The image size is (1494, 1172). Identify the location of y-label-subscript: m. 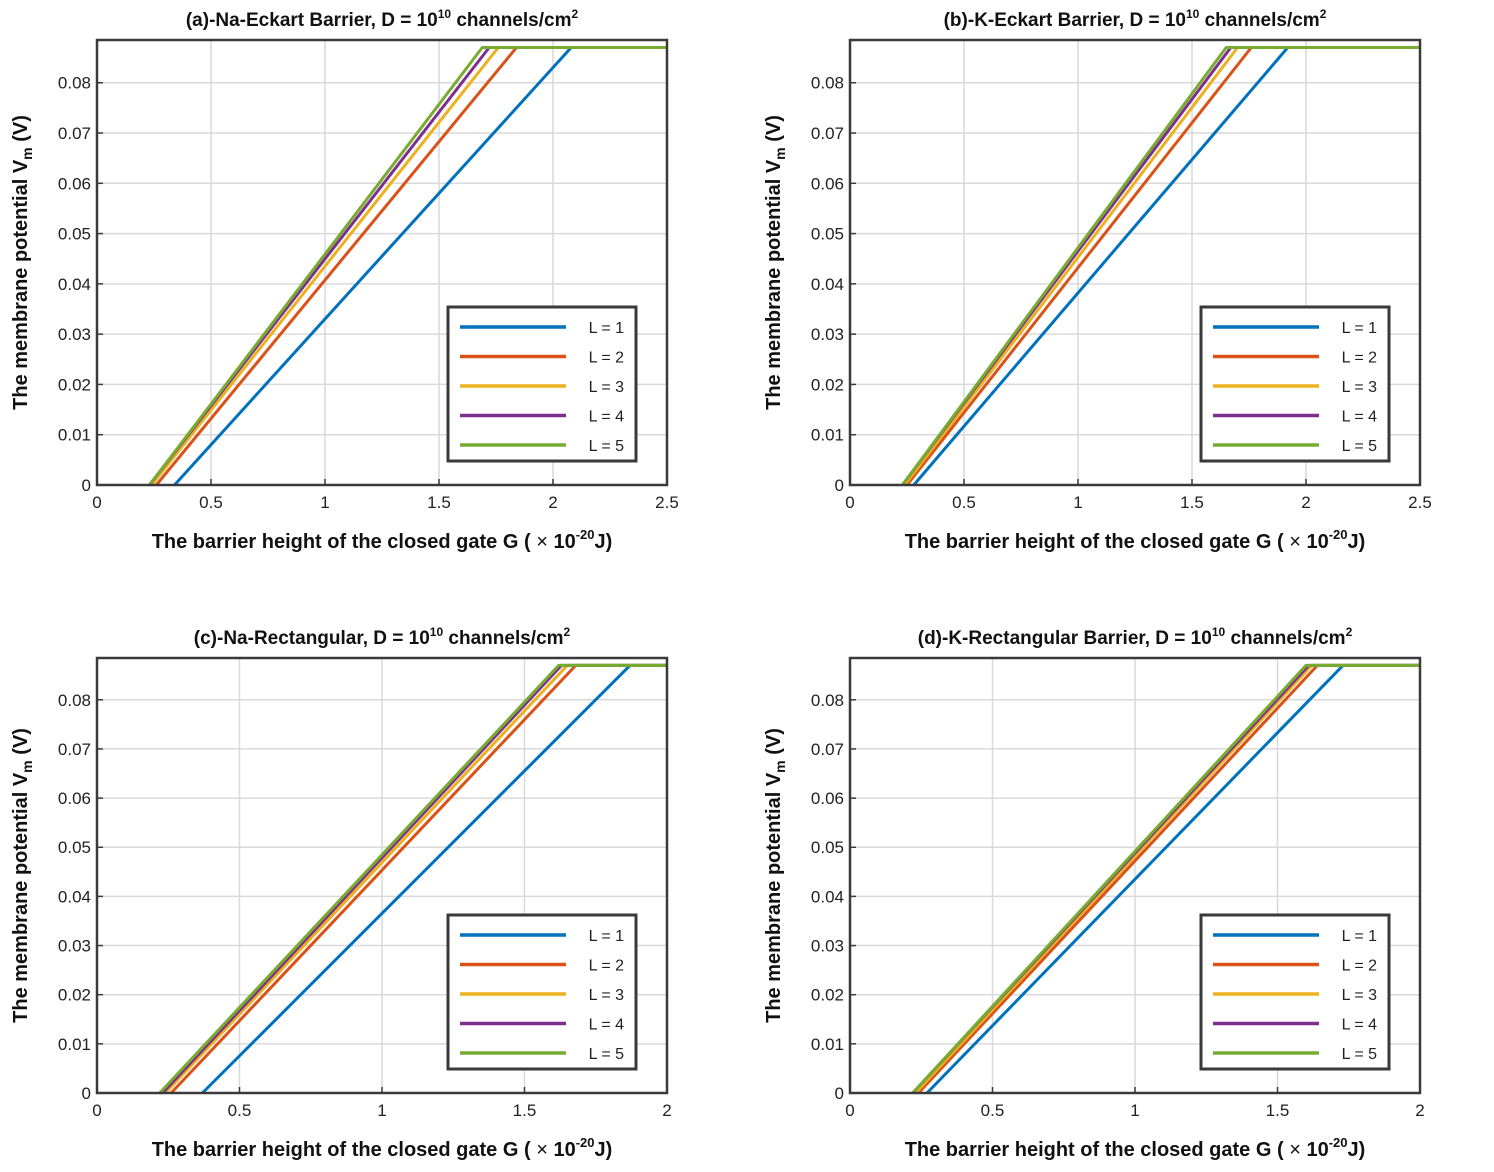
(27, 153).